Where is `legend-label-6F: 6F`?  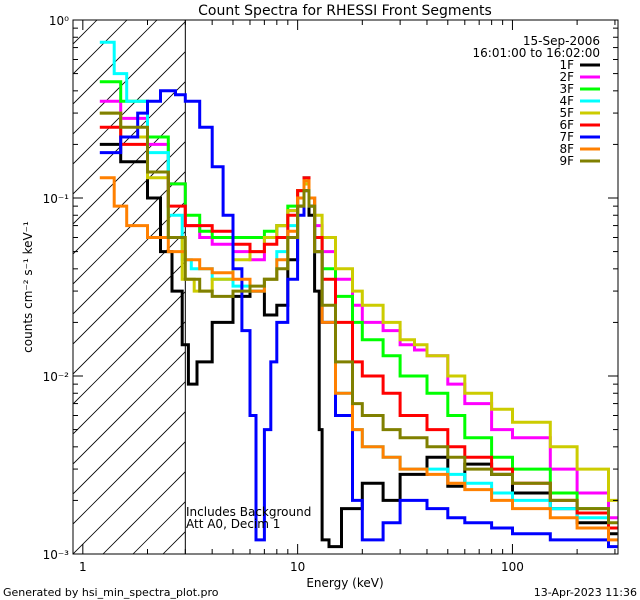
legend-label-6F: 6F is located at coordinates (566, 125).